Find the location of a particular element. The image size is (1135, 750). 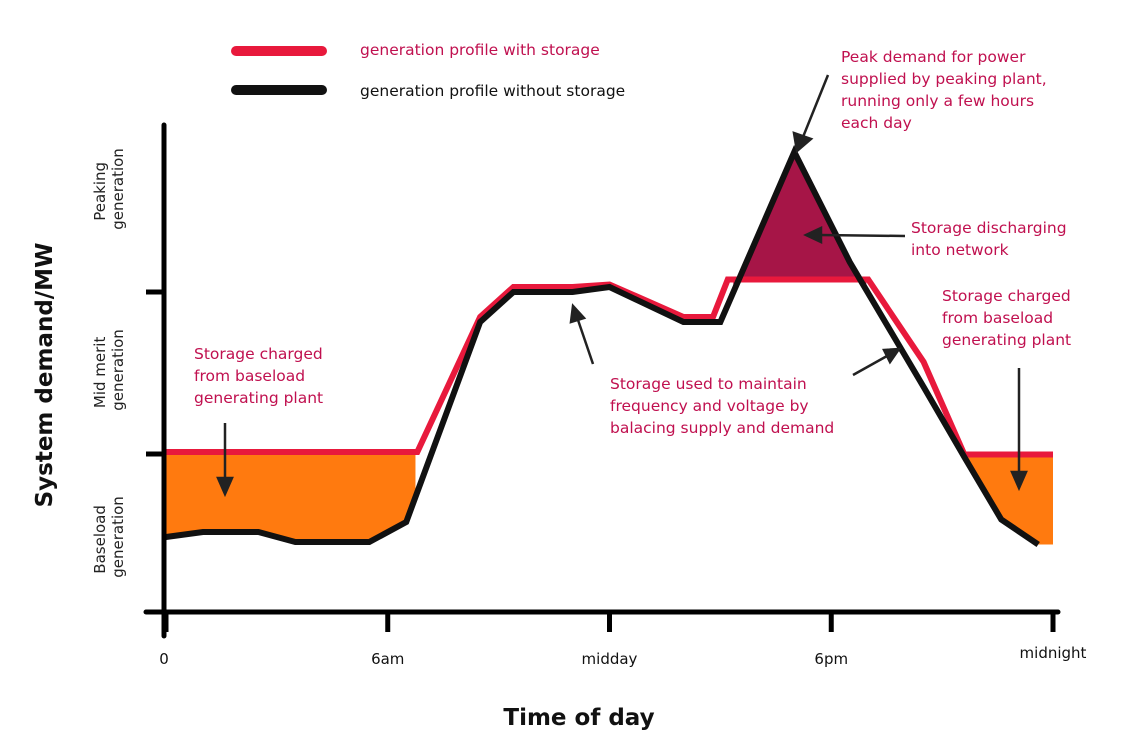

x-tick-label: midday is located at coordinates (610, 659).